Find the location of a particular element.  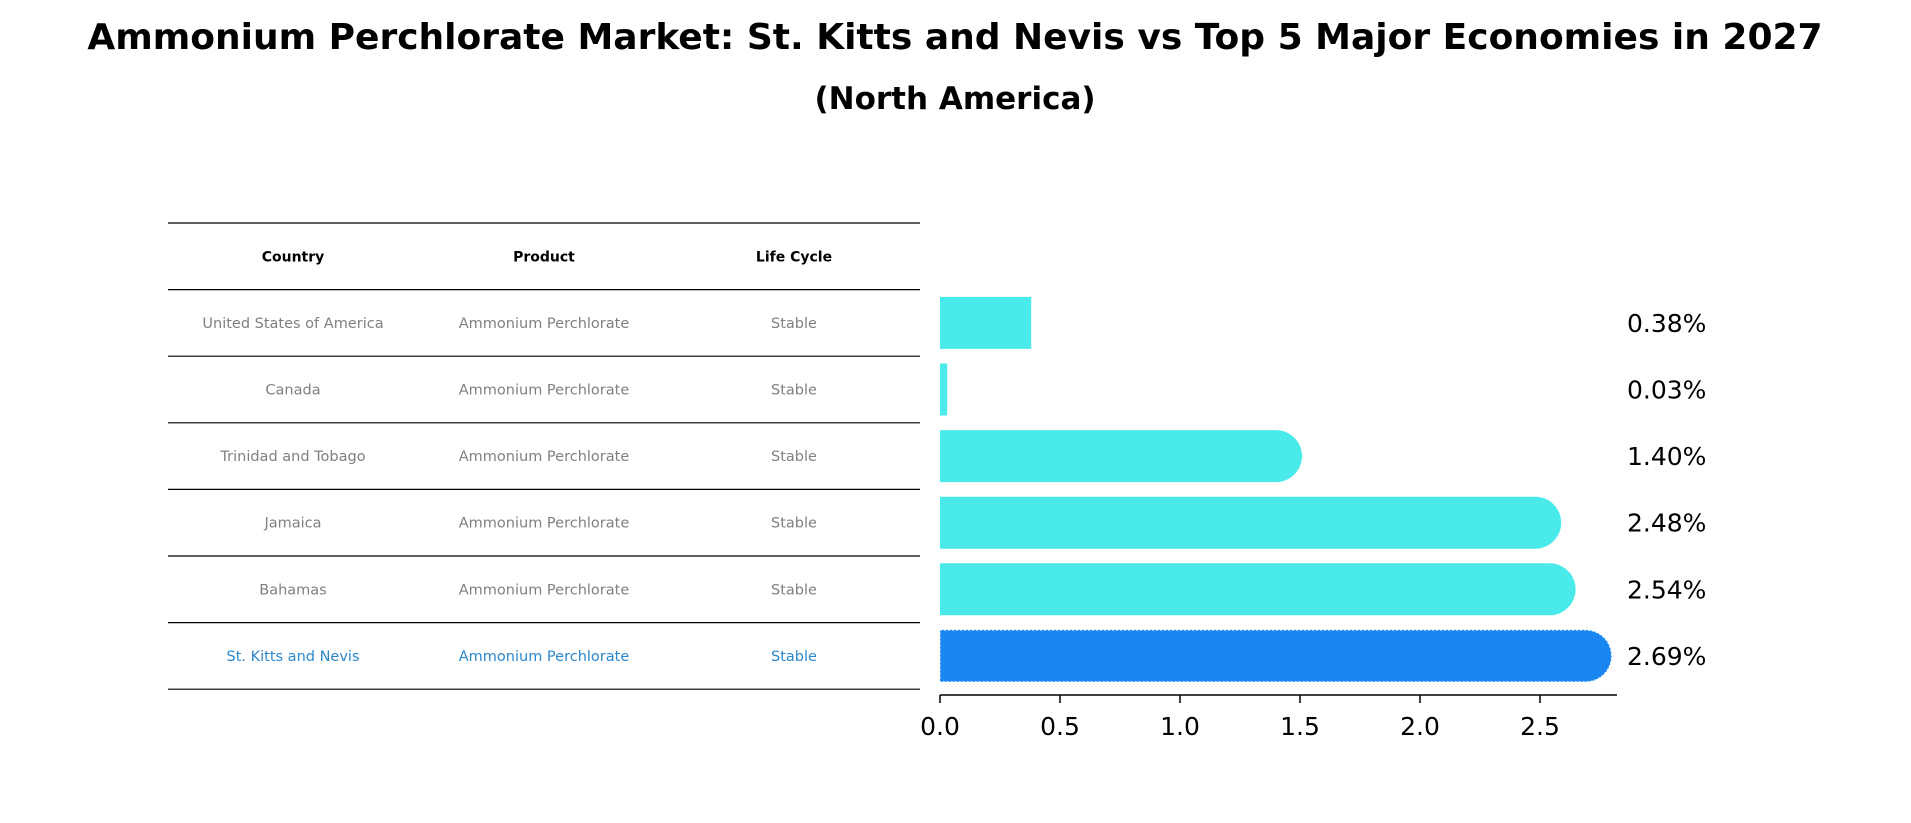

x-tick-label: 1.5 is located at coordinates (1300, 726).